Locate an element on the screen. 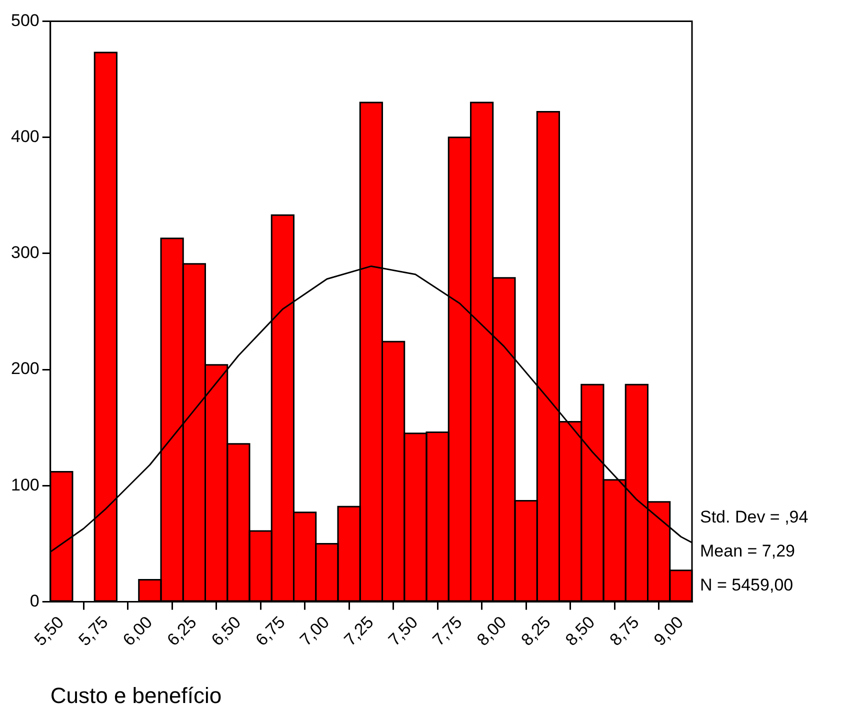 The height and width of the screenshot is (722, 850). x-tick-label: 6,25 is located at coordinates (181, 631).